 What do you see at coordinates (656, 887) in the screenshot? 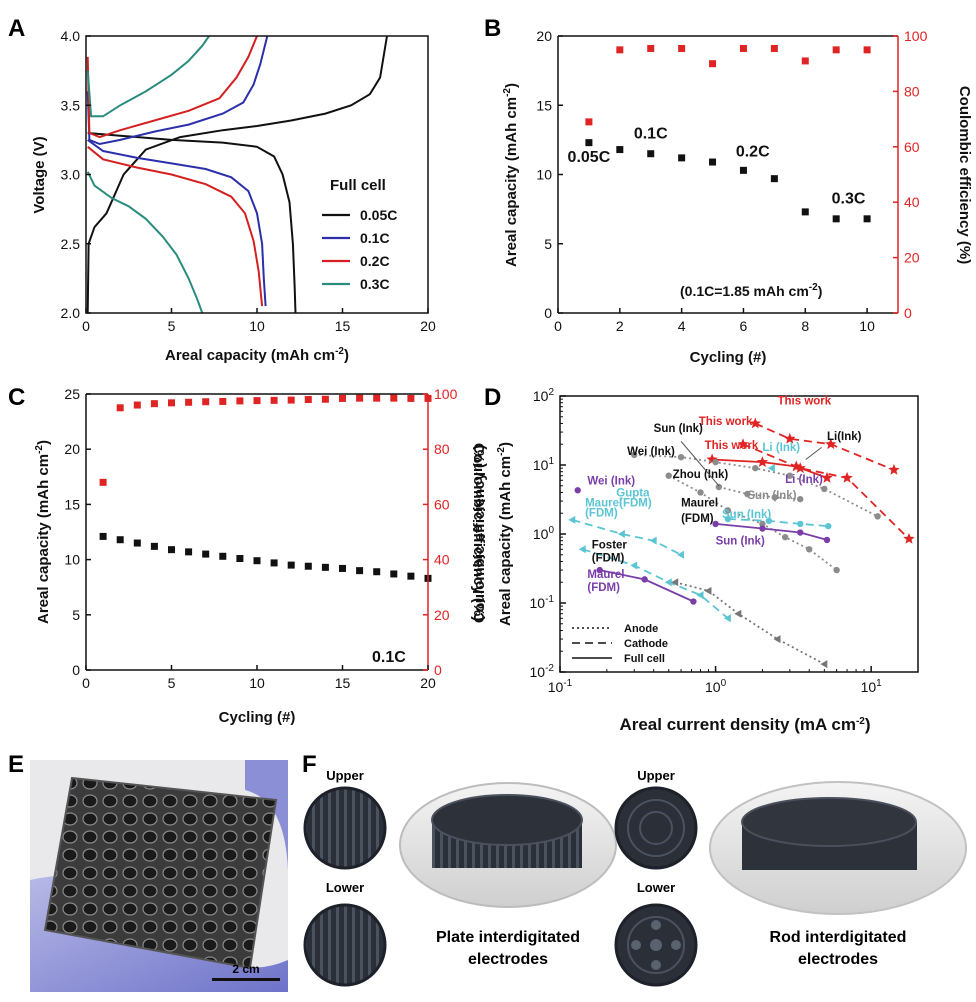
I see `rod-lower-label: Lower` at bounding box center [656, 887].